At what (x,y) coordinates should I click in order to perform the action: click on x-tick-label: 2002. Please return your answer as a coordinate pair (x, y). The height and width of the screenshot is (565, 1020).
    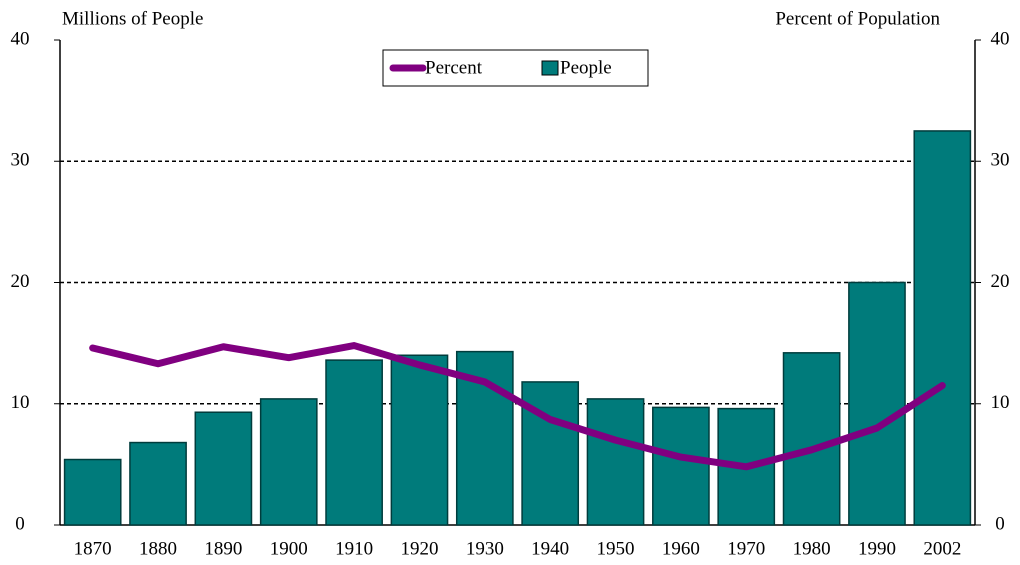
    Looking at the image, I should click on (942, 548).